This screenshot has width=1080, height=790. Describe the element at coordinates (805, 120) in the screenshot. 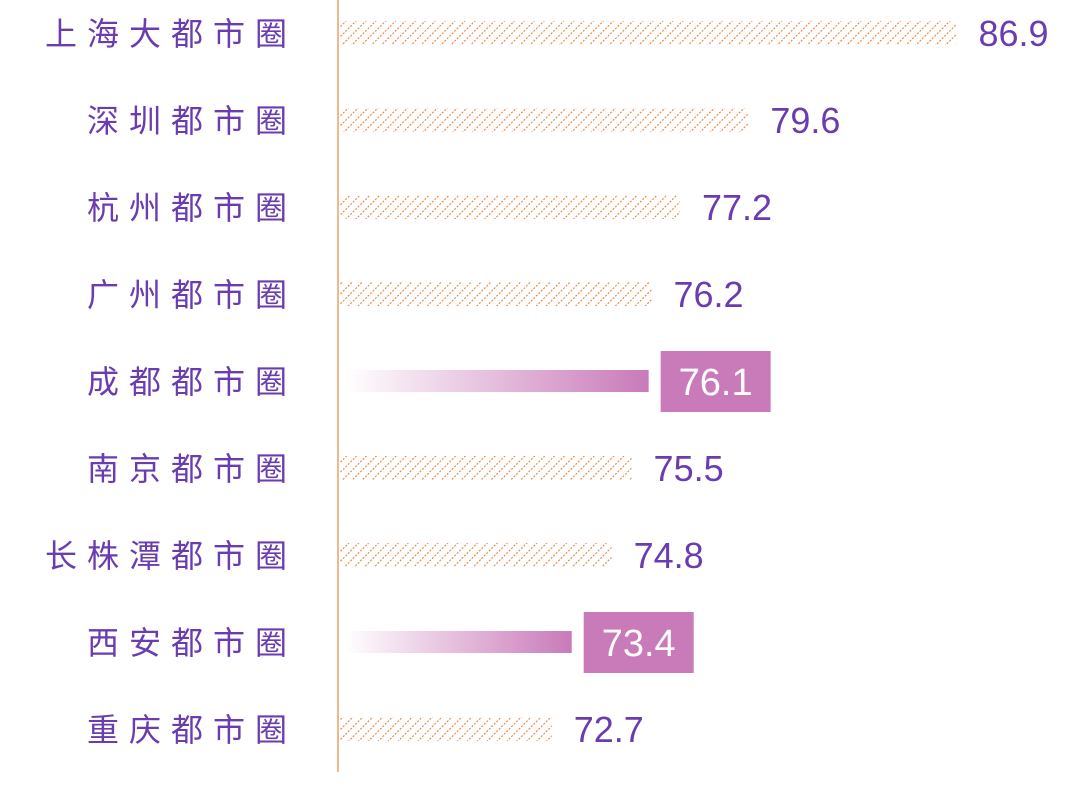

I see `value-label: 79.6` at that location.